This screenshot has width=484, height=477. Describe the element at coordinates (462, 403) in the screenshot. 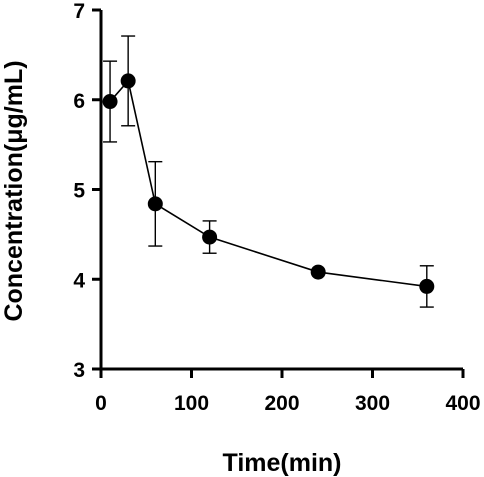

I see `x-tick-label: 400` at that location.